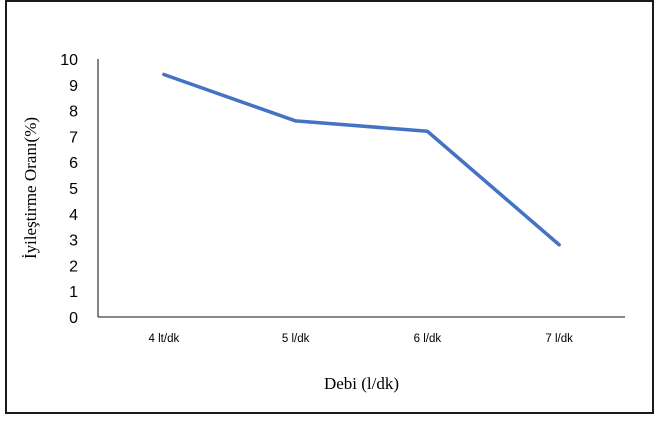 This screenshot has width=665, height=423. What do you see at coordinates (73, 163) in the screenshot?
I see `y-tick-label: 6` at bounding box center [73, 163].